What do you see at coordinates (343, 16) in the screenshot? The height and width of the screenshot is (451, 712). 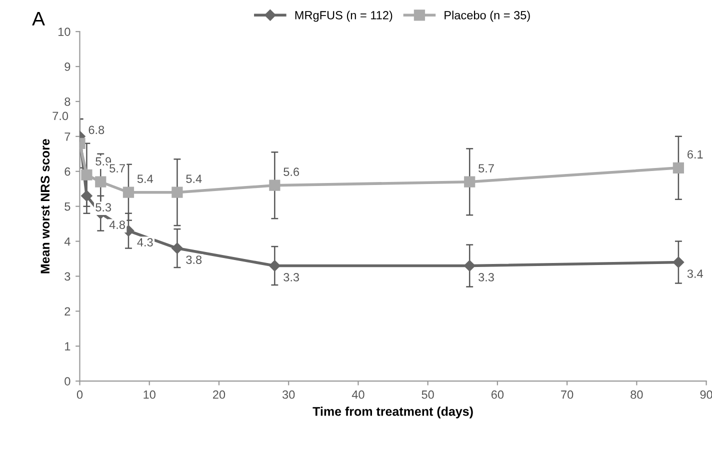 I see `legend-label: MRgFUS (n = 112)` at bounding box center [343, 16].